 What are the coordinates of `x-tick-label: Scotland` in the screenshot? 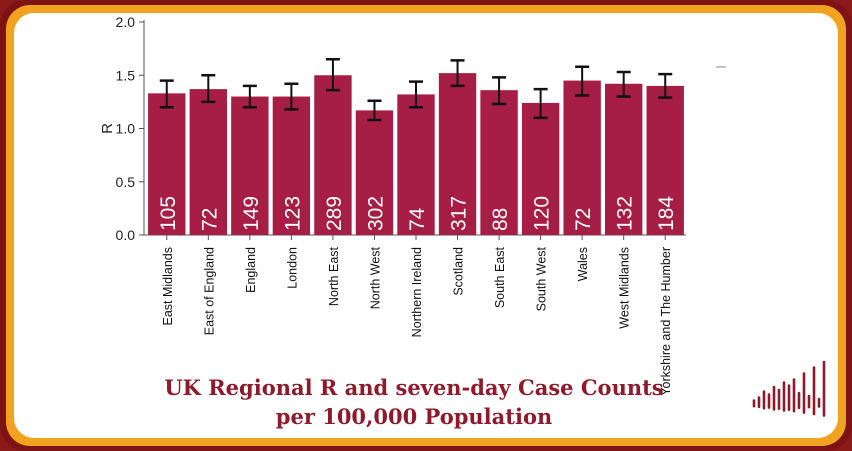 It's located at (459, 271).